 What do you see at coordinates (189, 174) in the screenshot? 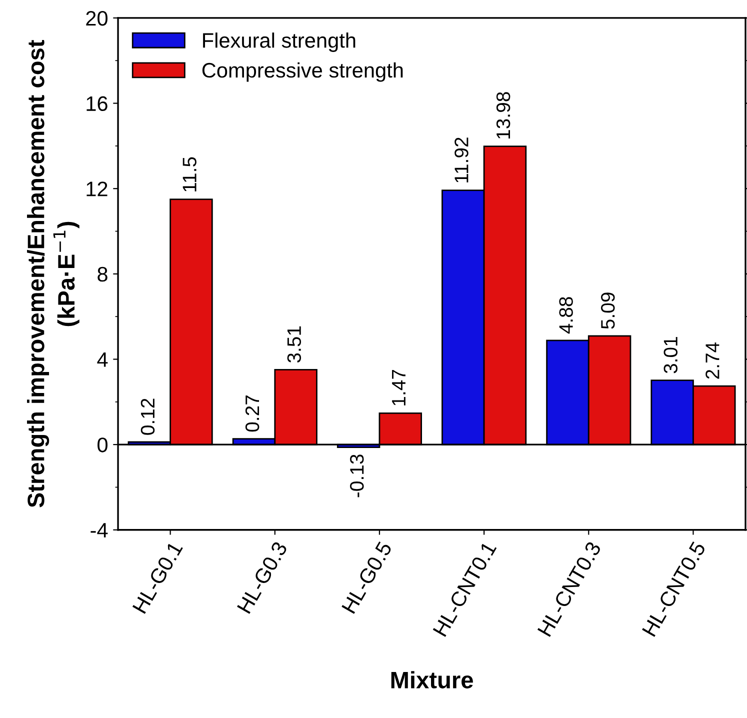
I see `data-label: 11.5` at bounding box center [189, 174].